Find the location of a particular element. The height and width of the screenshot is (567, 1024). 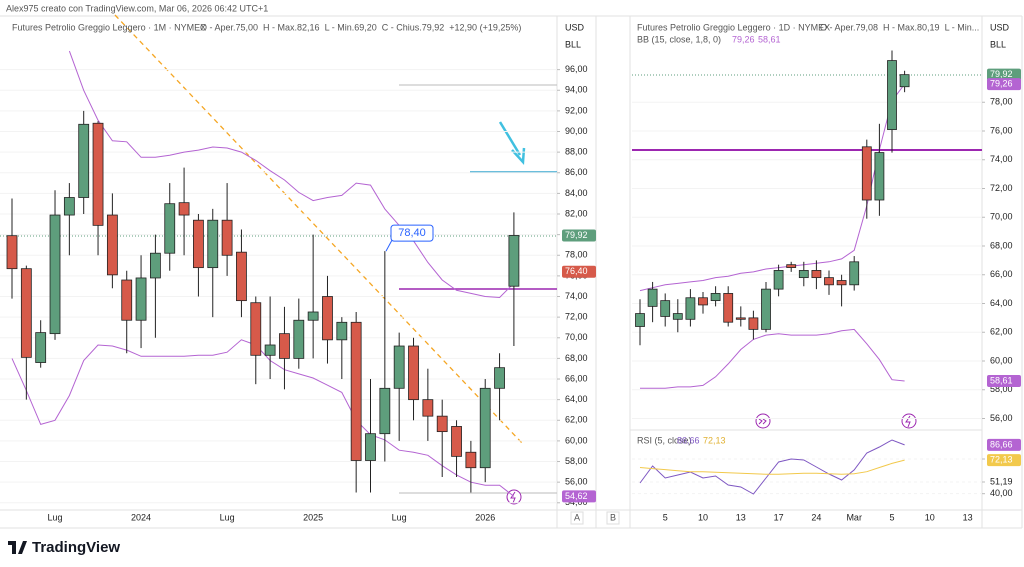

x-tick-label: 2025 is located at coordinates (313, 517).